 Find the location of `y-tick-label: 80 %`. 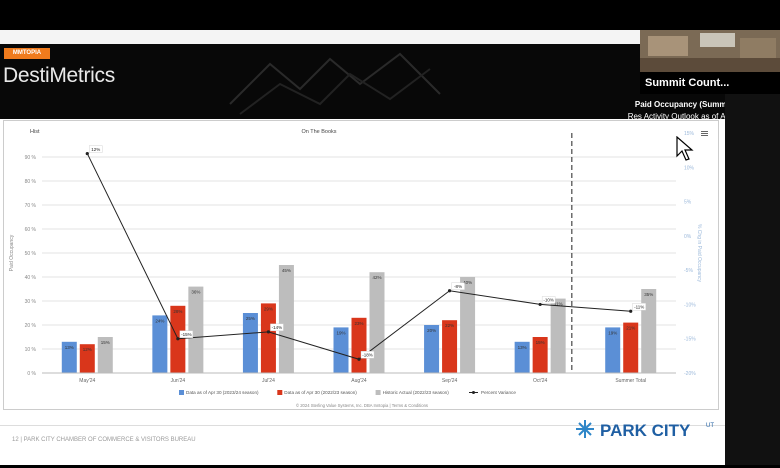

y-tick-label: 80 % is located at coordinates (31, 182).